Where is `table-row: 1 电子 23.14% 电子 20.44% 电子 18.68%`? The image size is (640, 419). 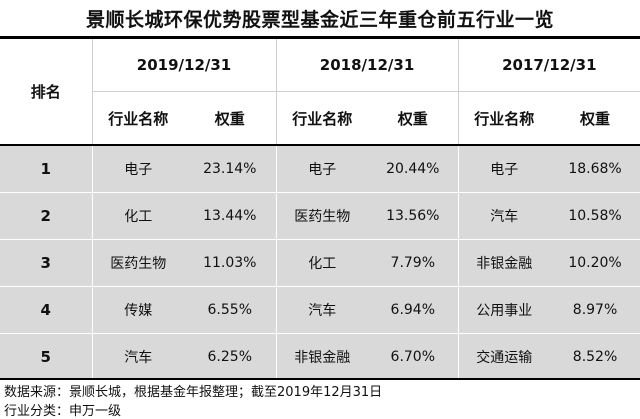
table-row: 1 电子 23.14% 电子 20.44% 电子 18.68% is located at coordinates (320, 168).